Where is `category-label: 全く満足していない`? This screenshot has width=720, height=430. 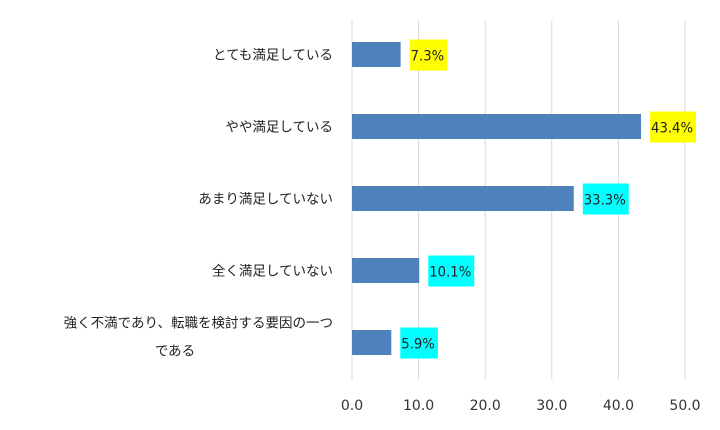
category-label: 全く満足していない is located at coordinates (272, 271).